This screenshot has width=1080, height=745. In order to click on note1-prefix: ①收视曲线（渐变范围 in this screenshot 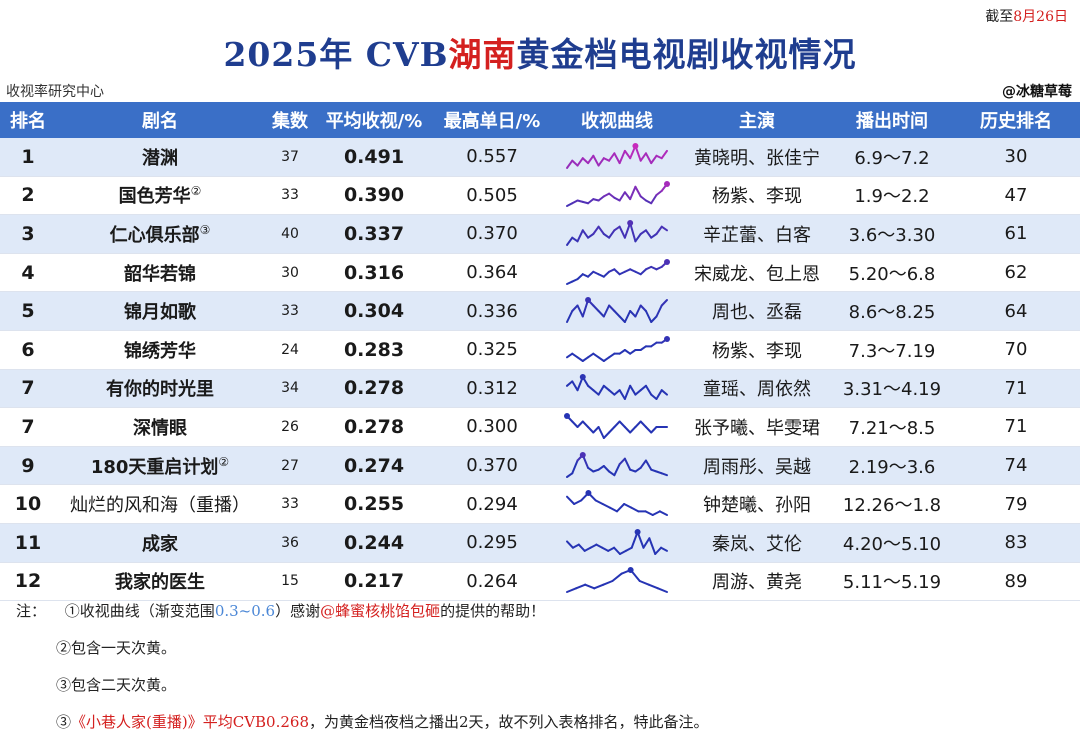, I will do `click(139, 611)`.